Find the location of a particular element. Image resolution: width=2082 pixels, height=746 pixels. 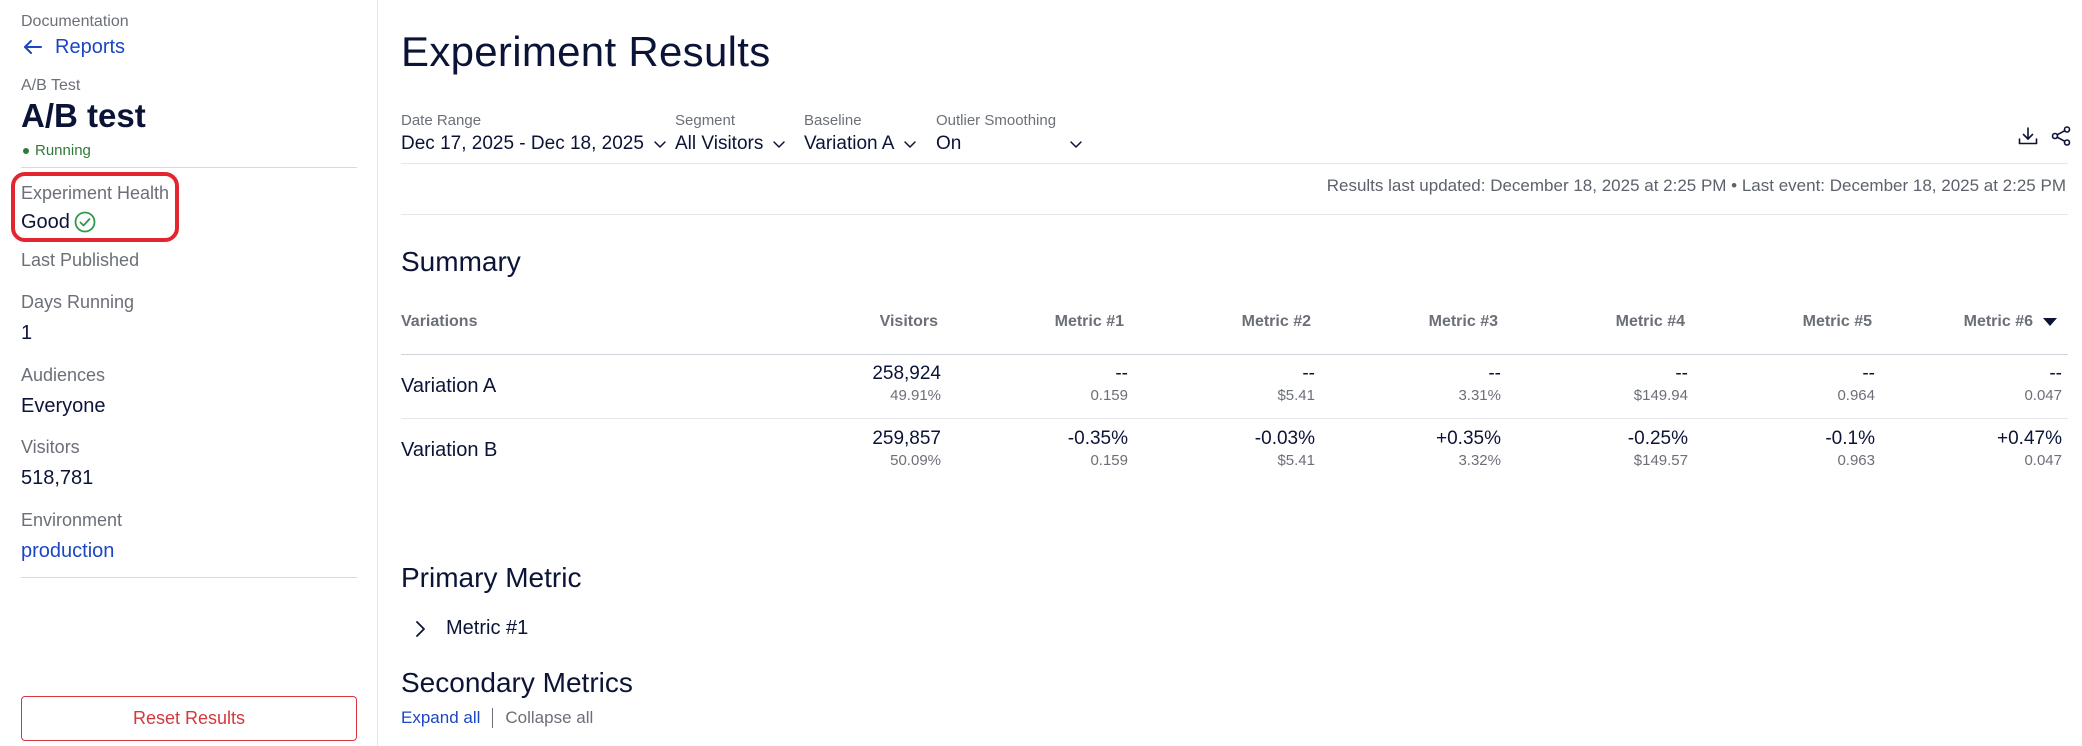

cell-sub: 3.31% is located at coordinates (1479, 395).